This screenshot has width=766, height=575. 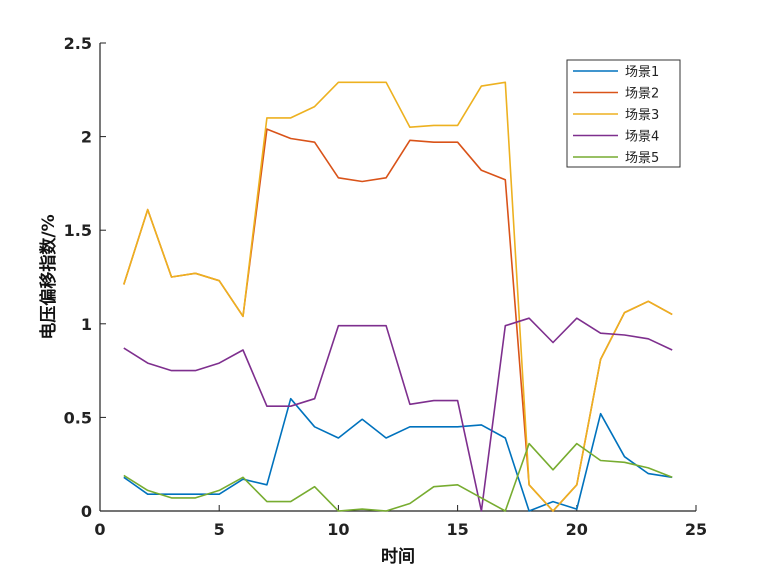 I want to click on y-tick-label: 2, so click(x=86, y=137).